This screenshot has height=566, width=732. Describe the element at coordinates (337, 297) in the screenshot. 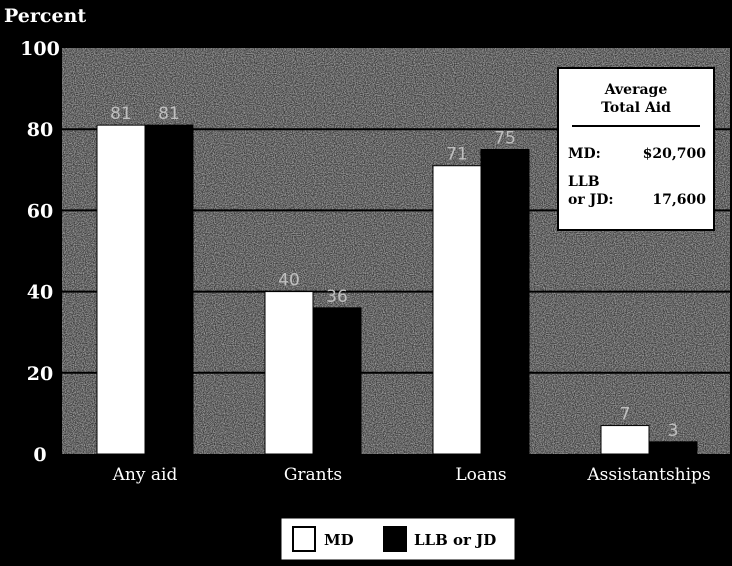

I see `data-label-grants-llb-or-jd: 36` at that location.